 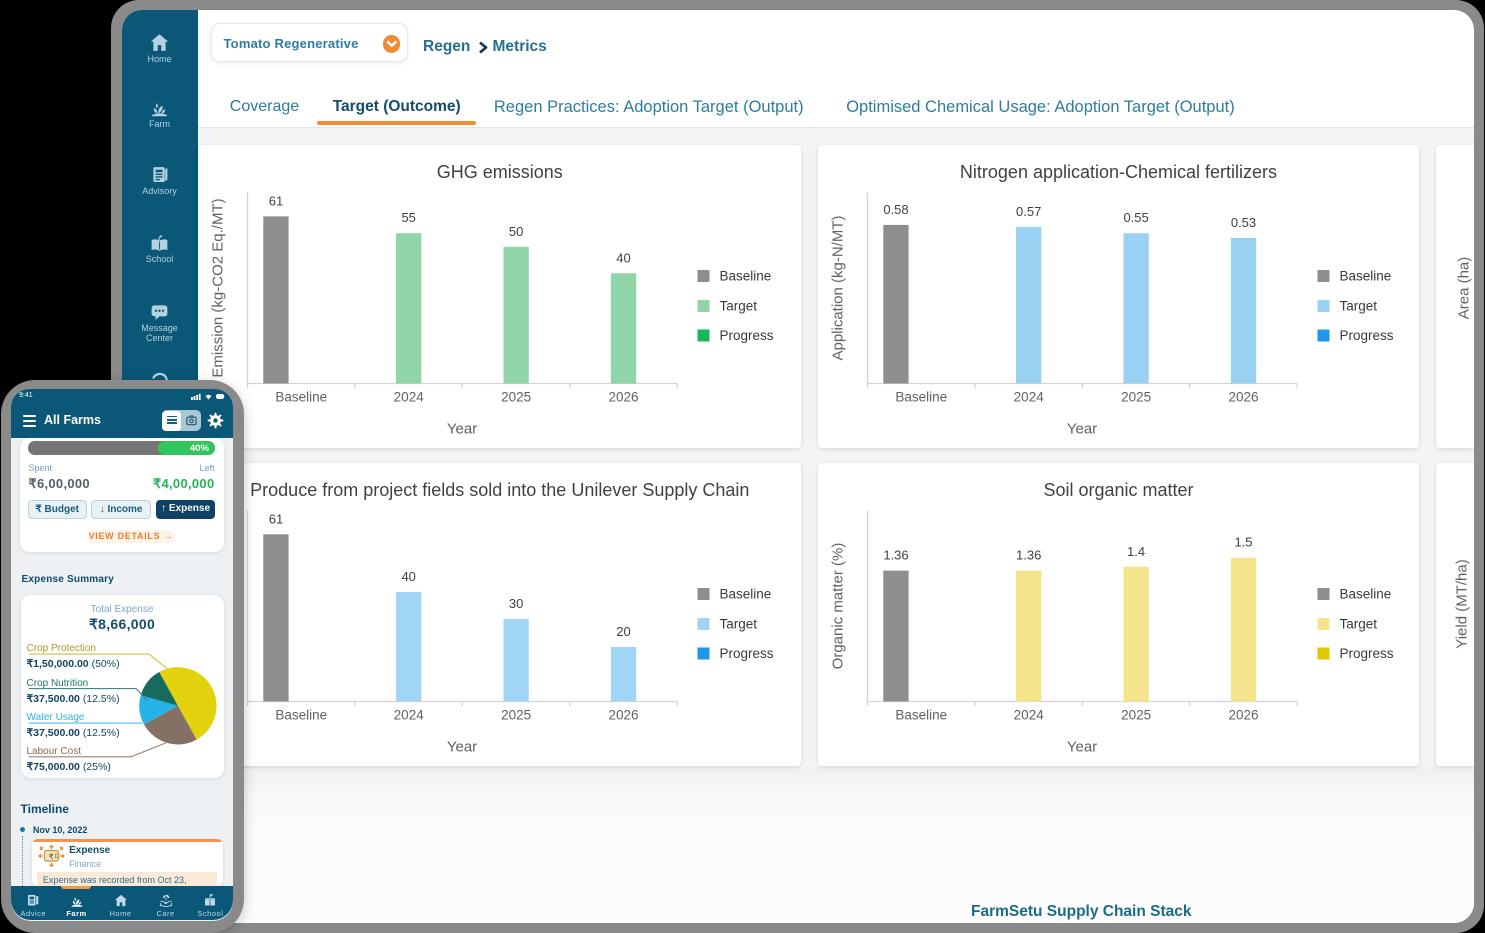 What do you see at coordinates (1118, 490) in the screenshot?
I see `svg-text: Soil organic matter` at bounding box center [1118, 490].